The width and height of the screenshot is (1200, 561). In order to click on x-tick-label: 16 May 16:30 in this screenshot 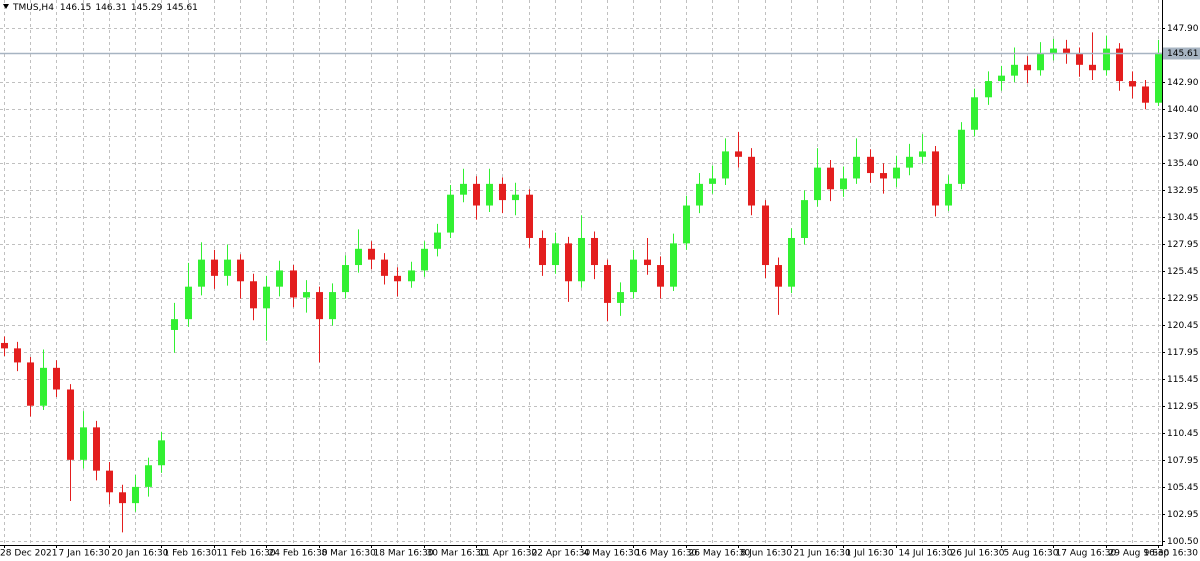, I will do `click(667, 554)`.